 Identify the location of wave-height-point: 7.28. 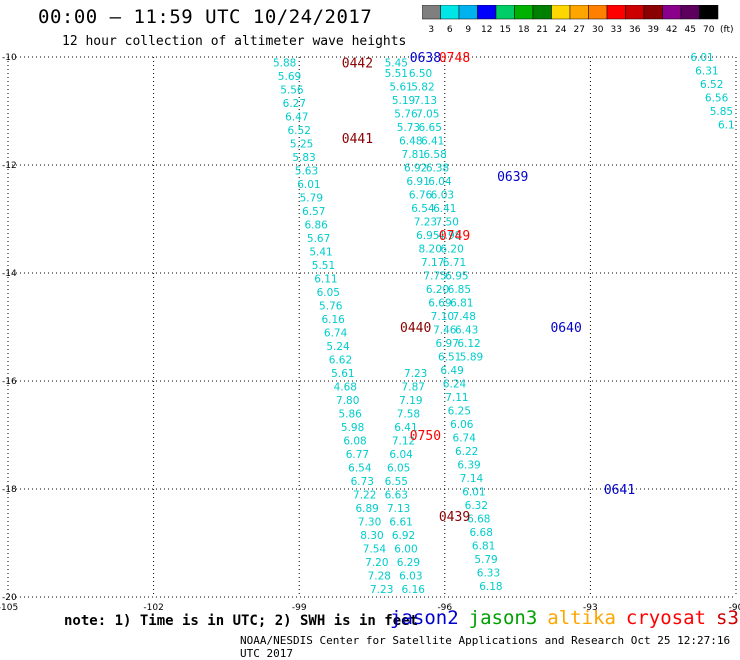
(379, 576).